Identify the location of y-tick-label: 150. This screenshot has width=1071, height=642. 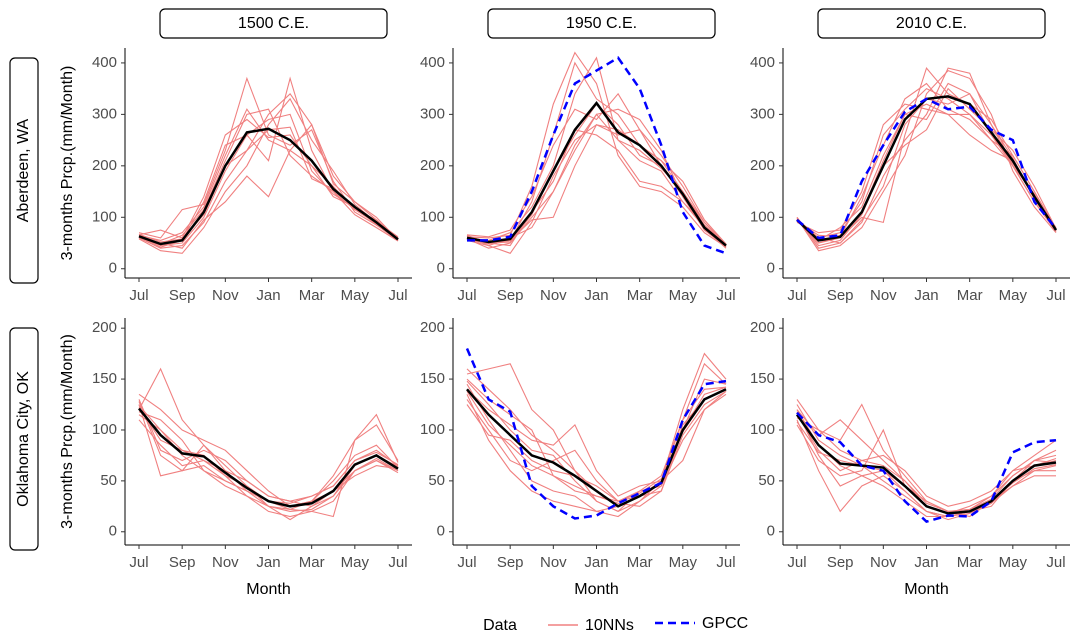
(762, 378).